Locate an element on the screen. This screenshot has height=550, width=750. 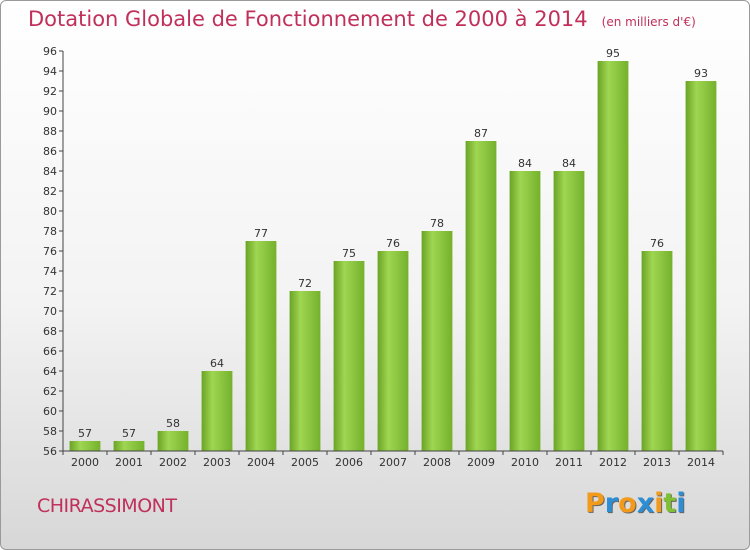
bar-2000 is located at coordinates (85, 446).